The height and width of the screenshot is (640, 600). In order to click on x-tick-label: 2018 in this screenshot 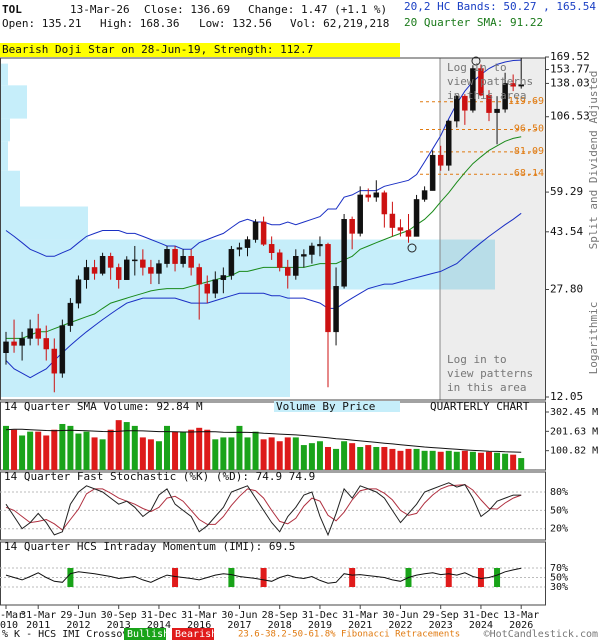, I will do `click(280, 625)`.